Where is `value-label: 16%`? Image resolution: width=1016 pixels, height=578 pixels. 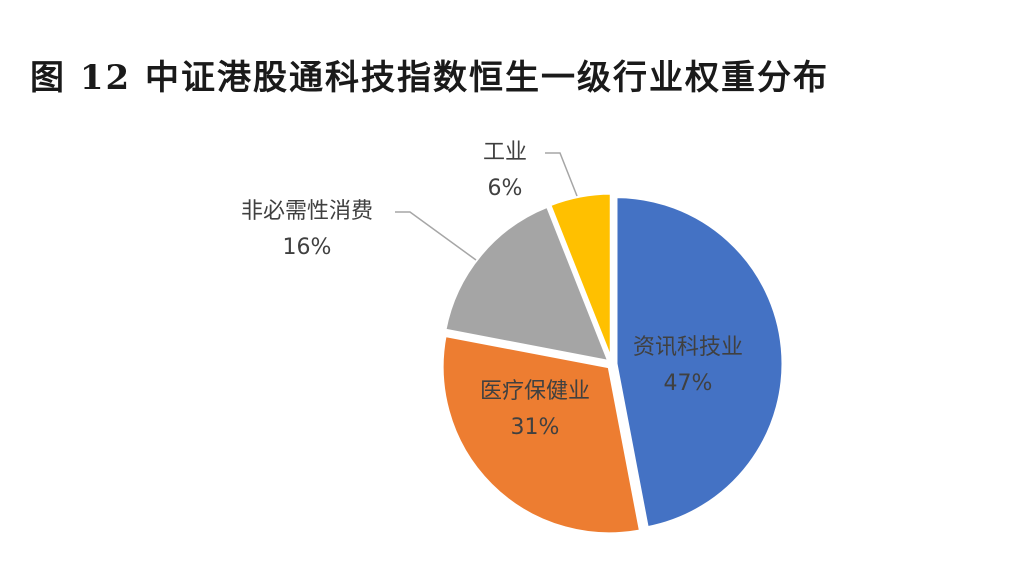
value-label: 16% is located at coordinates (307, 247).